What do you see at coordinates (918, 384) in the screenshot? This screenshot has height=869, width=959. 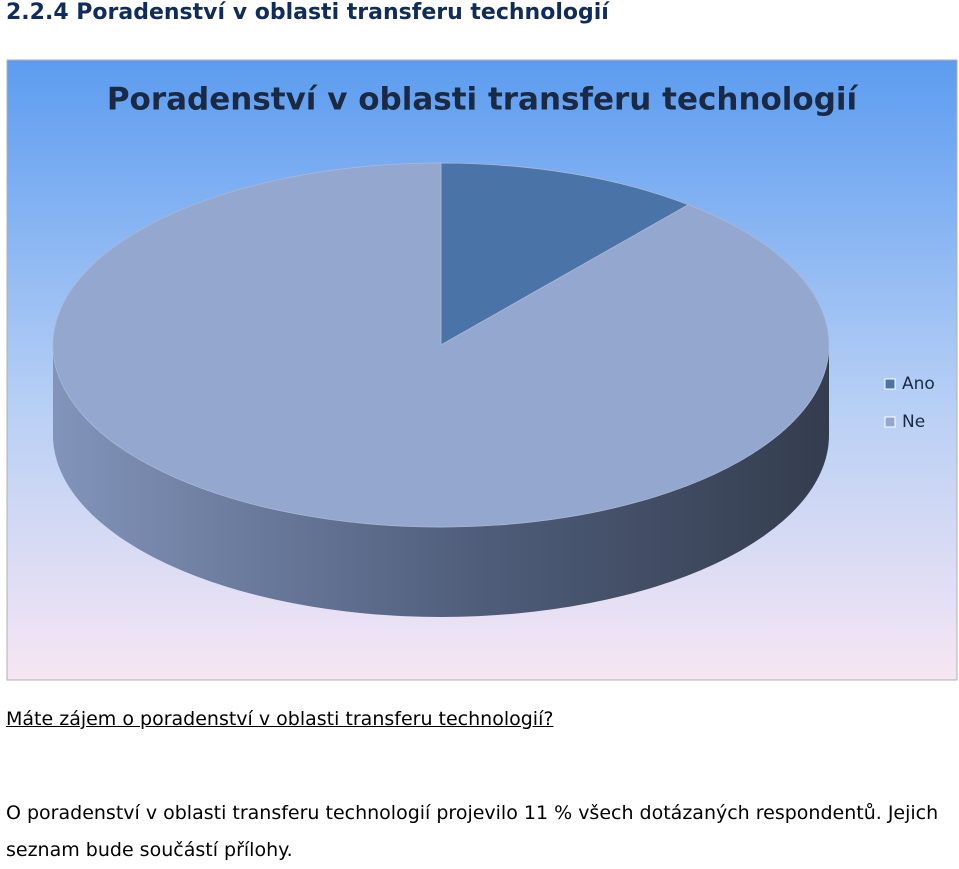 I see `legend-label: Ano` at bounding box center [918, 384].